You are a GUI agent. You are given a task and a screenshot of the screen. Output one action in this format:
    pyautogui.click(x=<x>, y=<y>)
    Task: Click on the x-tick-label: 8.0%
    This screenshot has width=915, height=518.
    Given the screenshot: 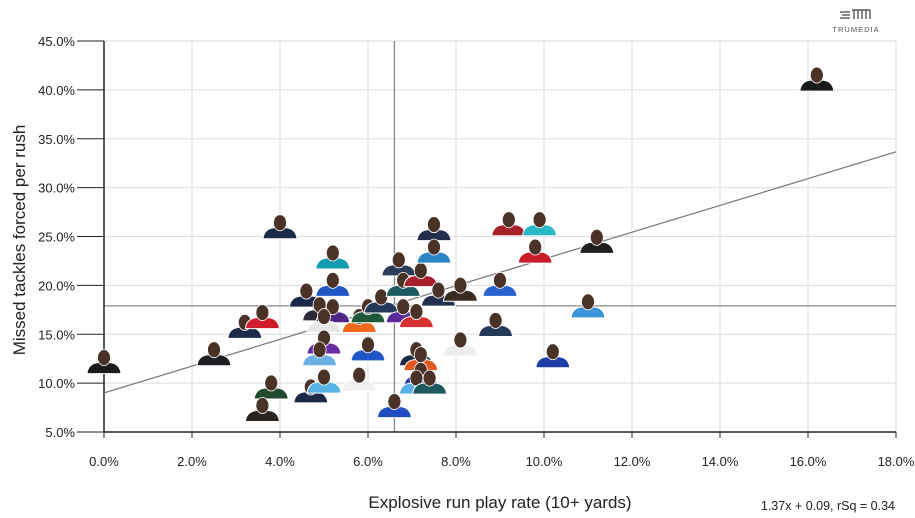 What is the action you would take?
    pyautogui.click(x=456, y=461)
    